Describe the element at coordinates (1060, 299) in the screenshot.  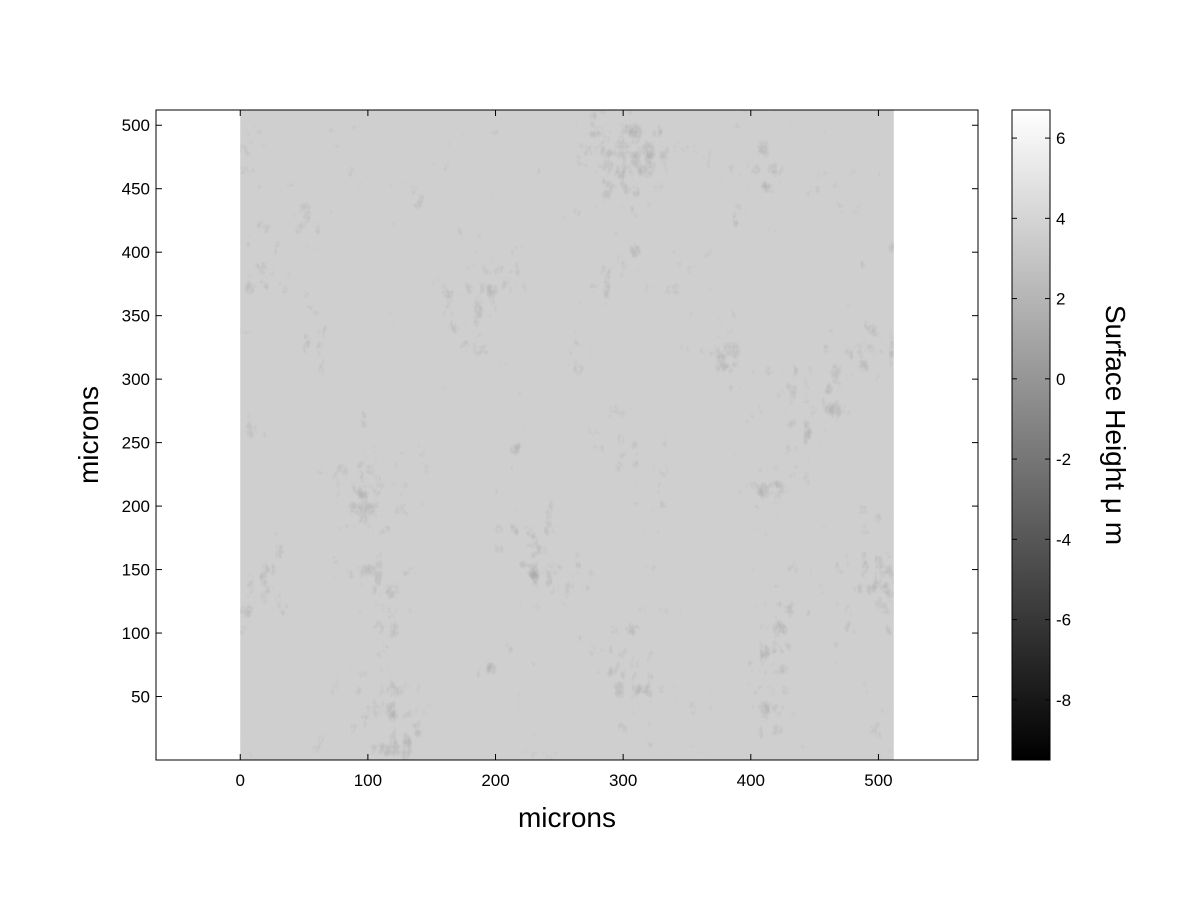
I see `colorbar-tick-label: 2` at that location.